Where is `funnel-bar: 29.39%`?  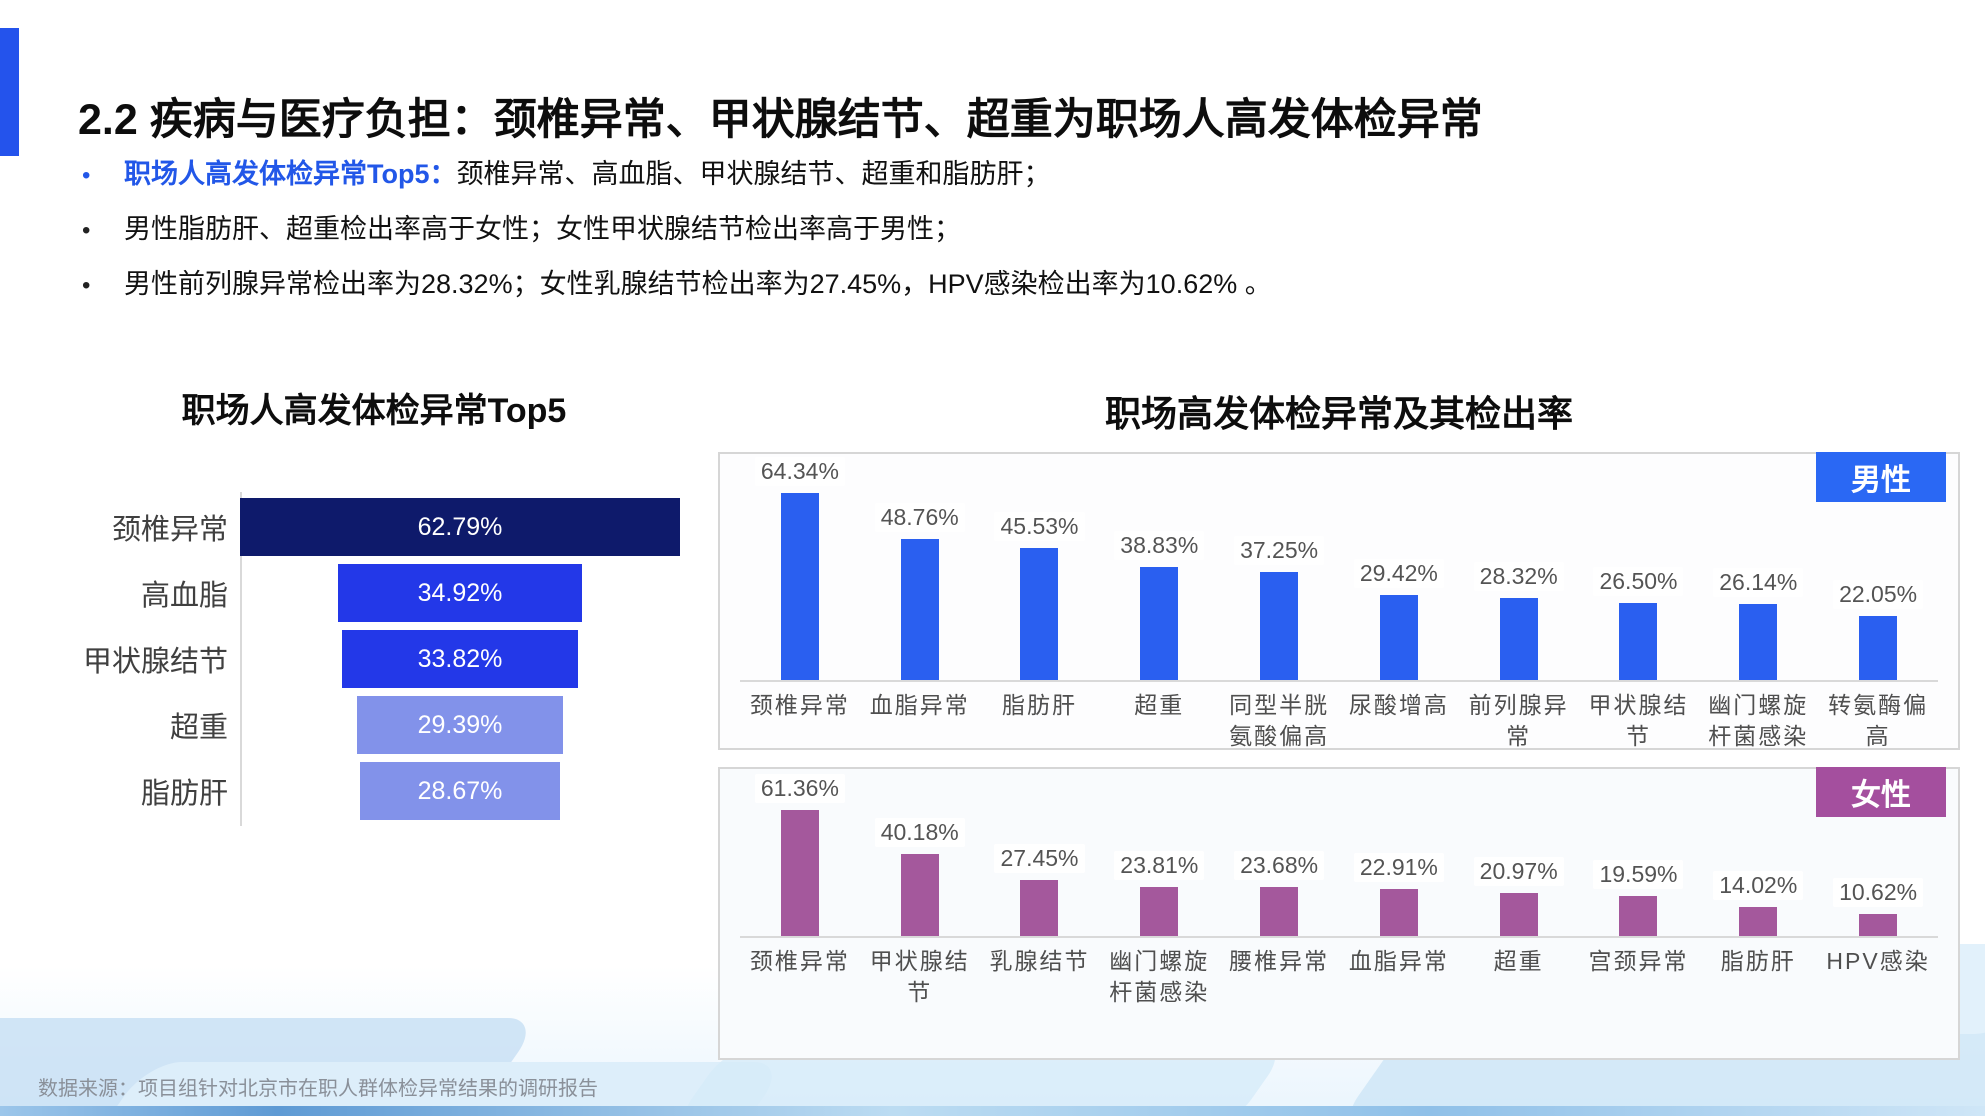
funnel-bar: 29.39% is located at coordinates (460, 725).